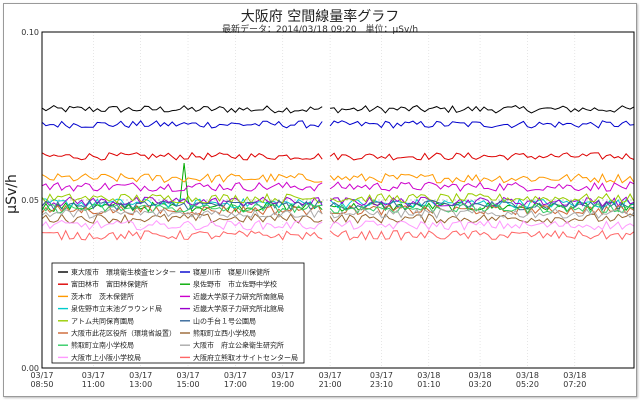 This screenshot has height=400, width=640. I want to click on legend-entry: 泉佐野市 市立佐野中学校, so click(235, 284).